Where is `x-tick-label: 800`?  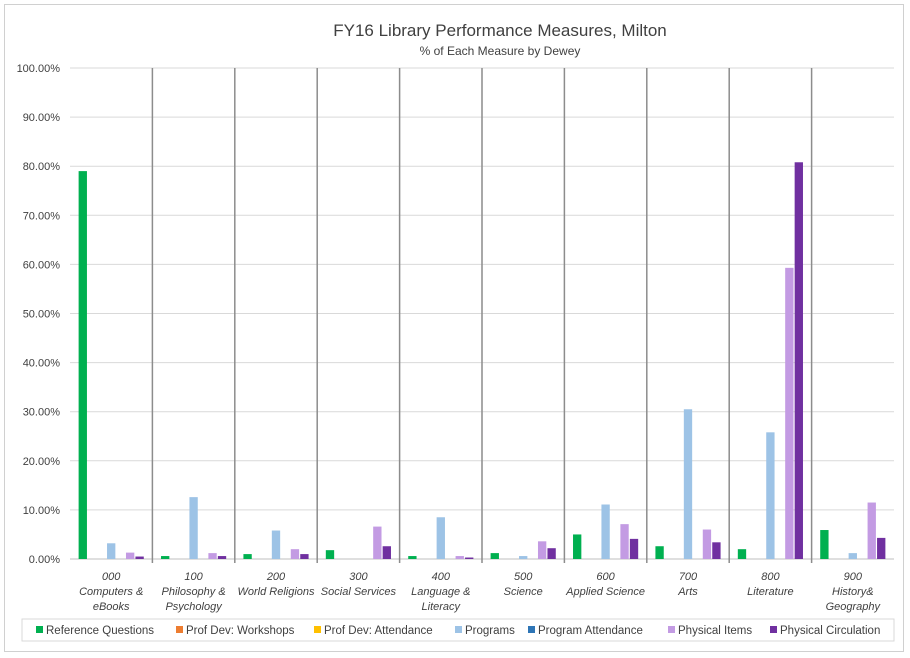
x-tick-label: 800 is located at coordinates (770, 577).